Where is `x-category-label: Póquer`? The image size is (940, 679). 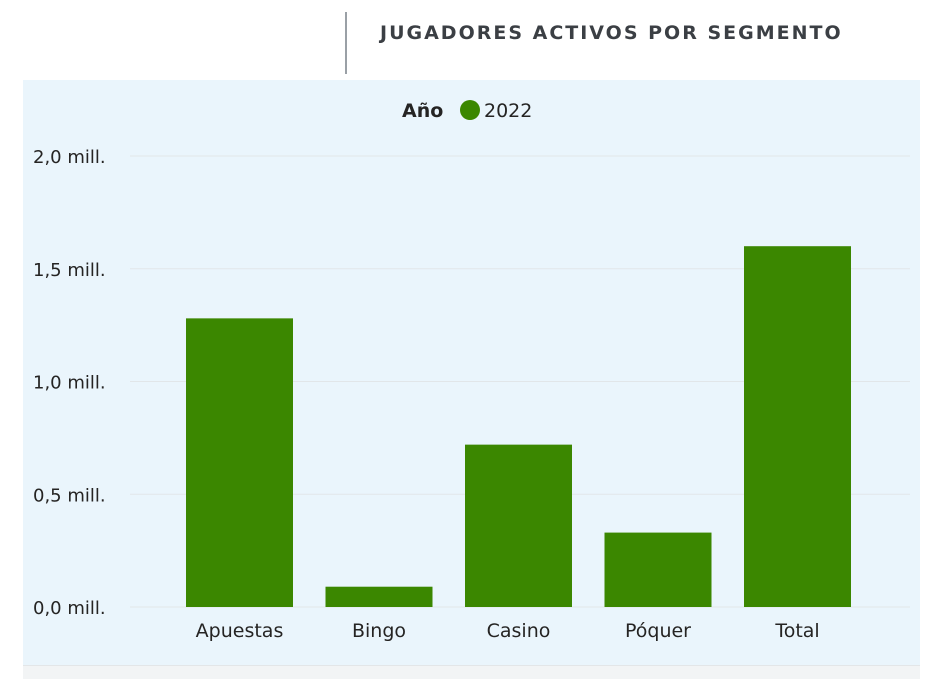
x-category-label: Póquer is located at coordinates (658, 631).